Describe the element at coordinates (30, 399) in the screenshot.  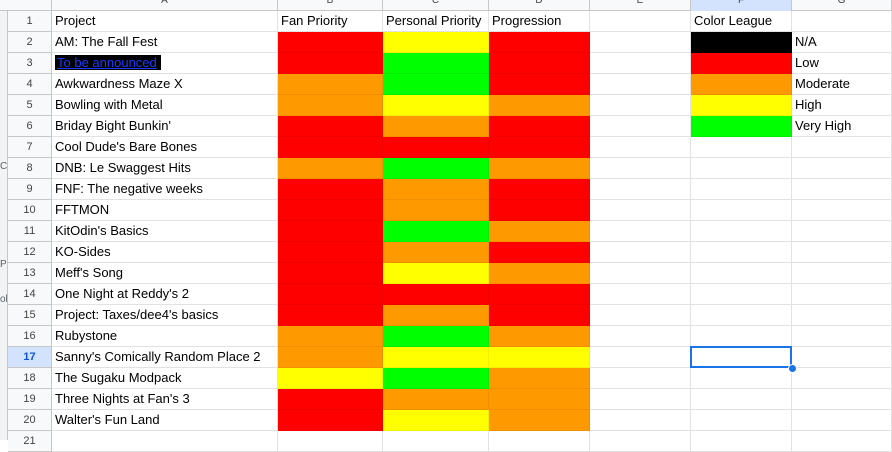
I see `row-header-19: 19` at that location.